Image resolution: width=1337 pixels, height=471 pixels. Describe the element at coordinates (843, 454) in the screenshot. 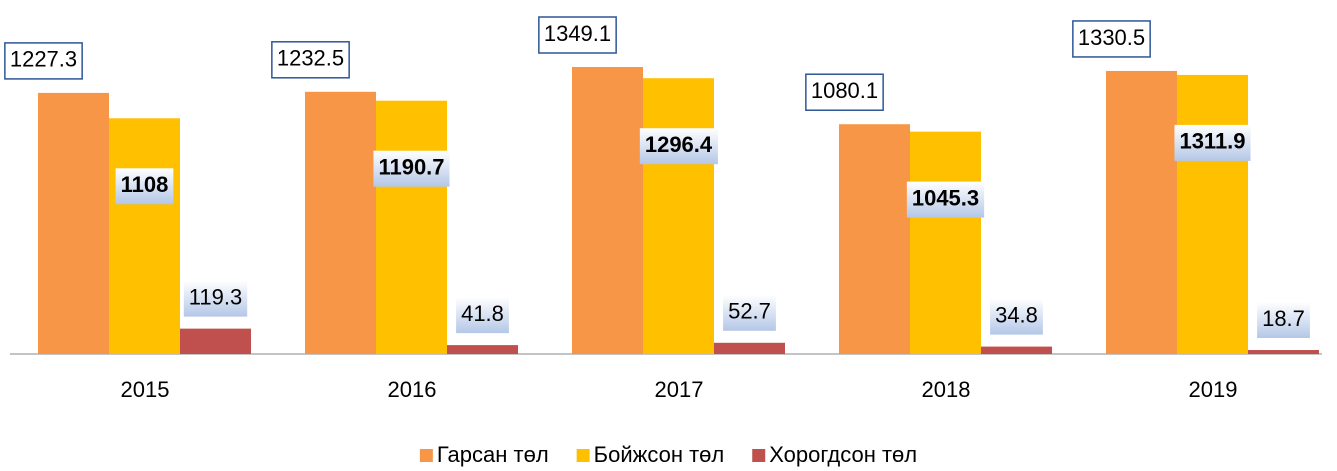

I see `legend-label: Хорогдсон төл` at that location.